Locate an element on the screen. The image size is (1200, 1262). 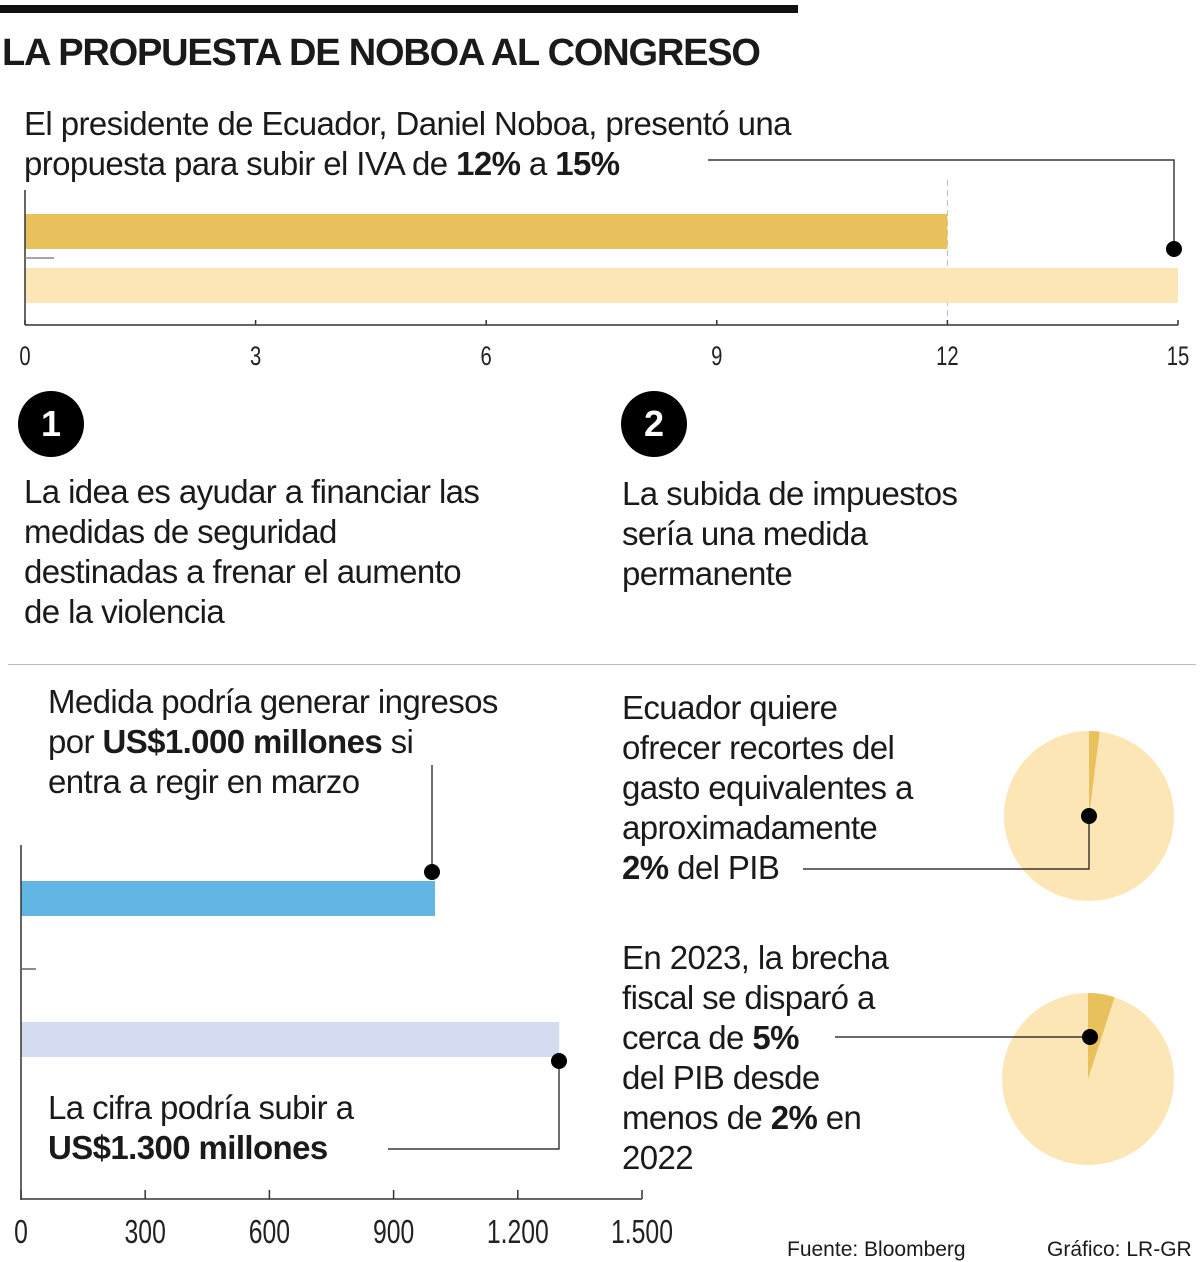
x-tick-label: 1.500 is located at coordinates (642, 1233).